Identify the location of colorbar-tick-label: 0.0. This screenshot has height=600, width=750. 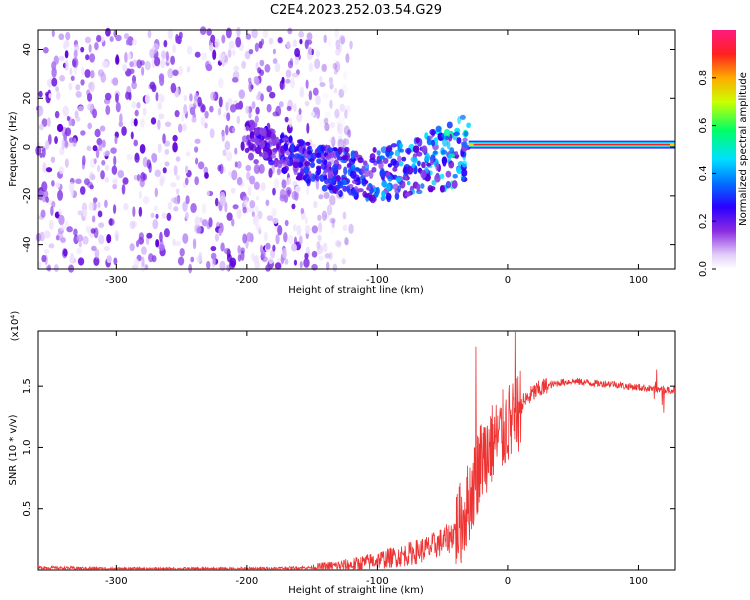
(703, 269).